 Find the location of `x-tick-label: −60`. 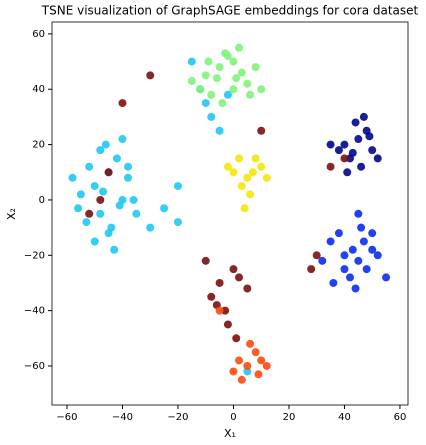

x-tick-label: −60 is located at coordinates (66, 417).